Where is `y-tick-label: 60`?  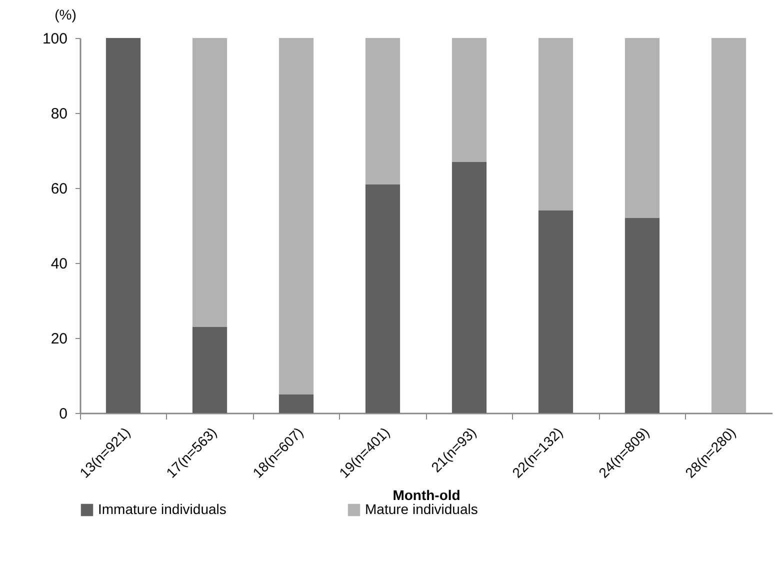
y-tick-label: 60 is located at coordinates (59, 189).